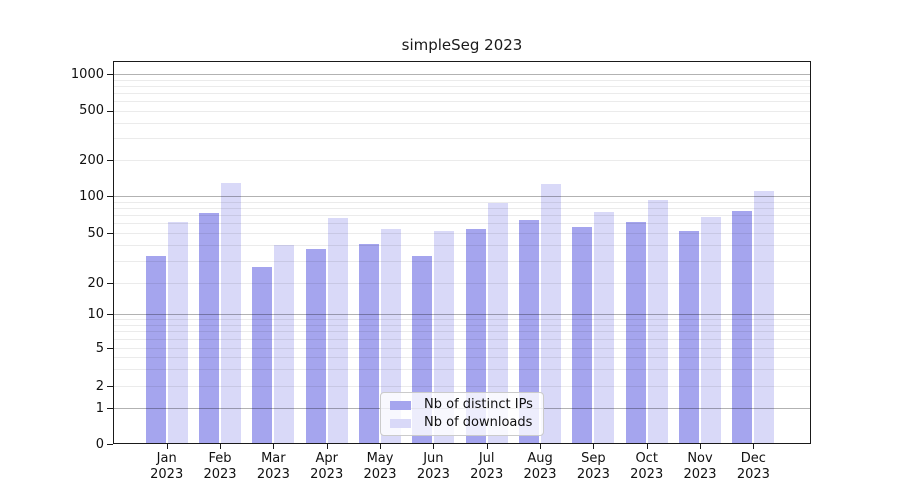 This screenshot has width=900, height=500. Describe the element at coordinates (647, 466) in the screenshot. I see `x-tick-label: Oct 2023` at that location.